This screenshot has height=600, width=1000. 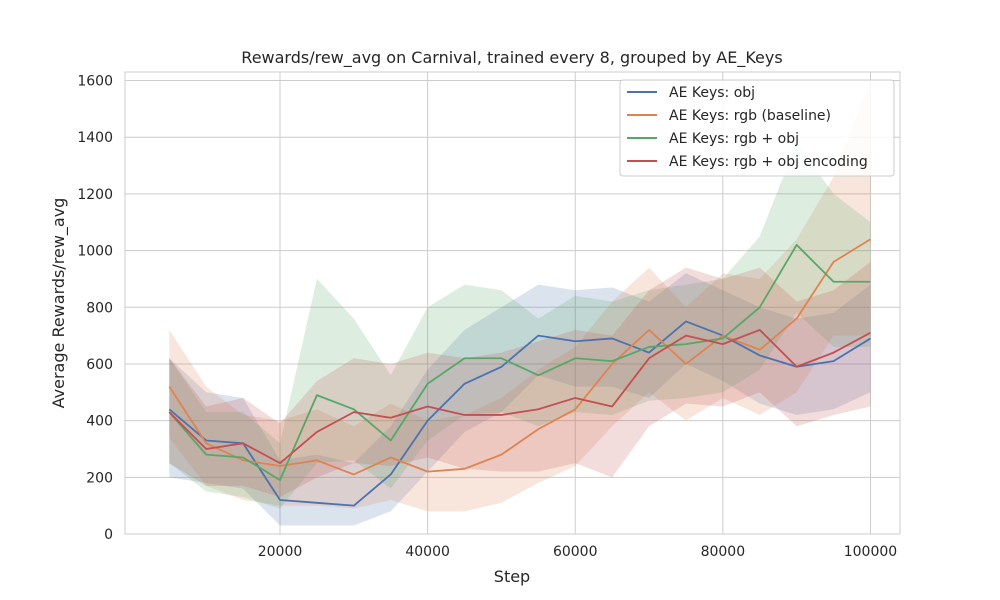 I want to click on y-axis-label: Average Rewards/rew_avg, so click(x=59, y=303).